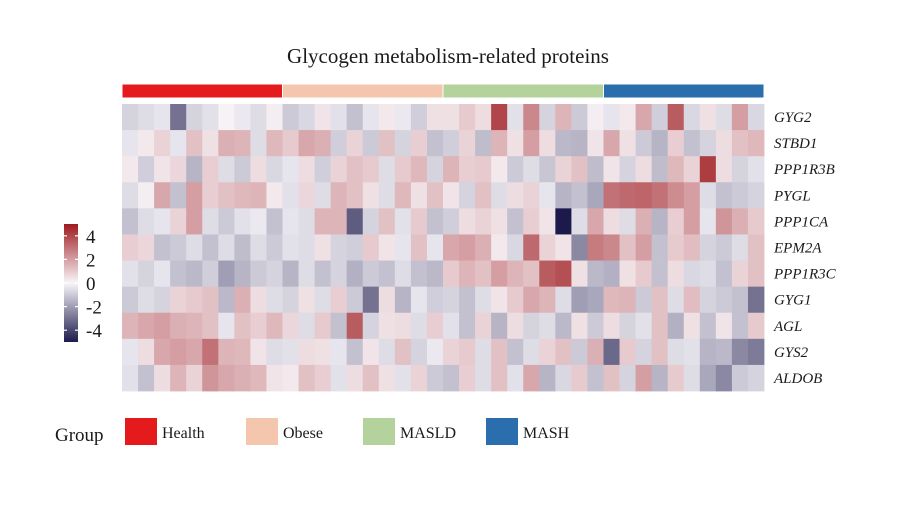  What do you see at coordinates (303, 433) in the screenshot?
I see `legend-label-obese: Obese` at bounding box center [303, 433].